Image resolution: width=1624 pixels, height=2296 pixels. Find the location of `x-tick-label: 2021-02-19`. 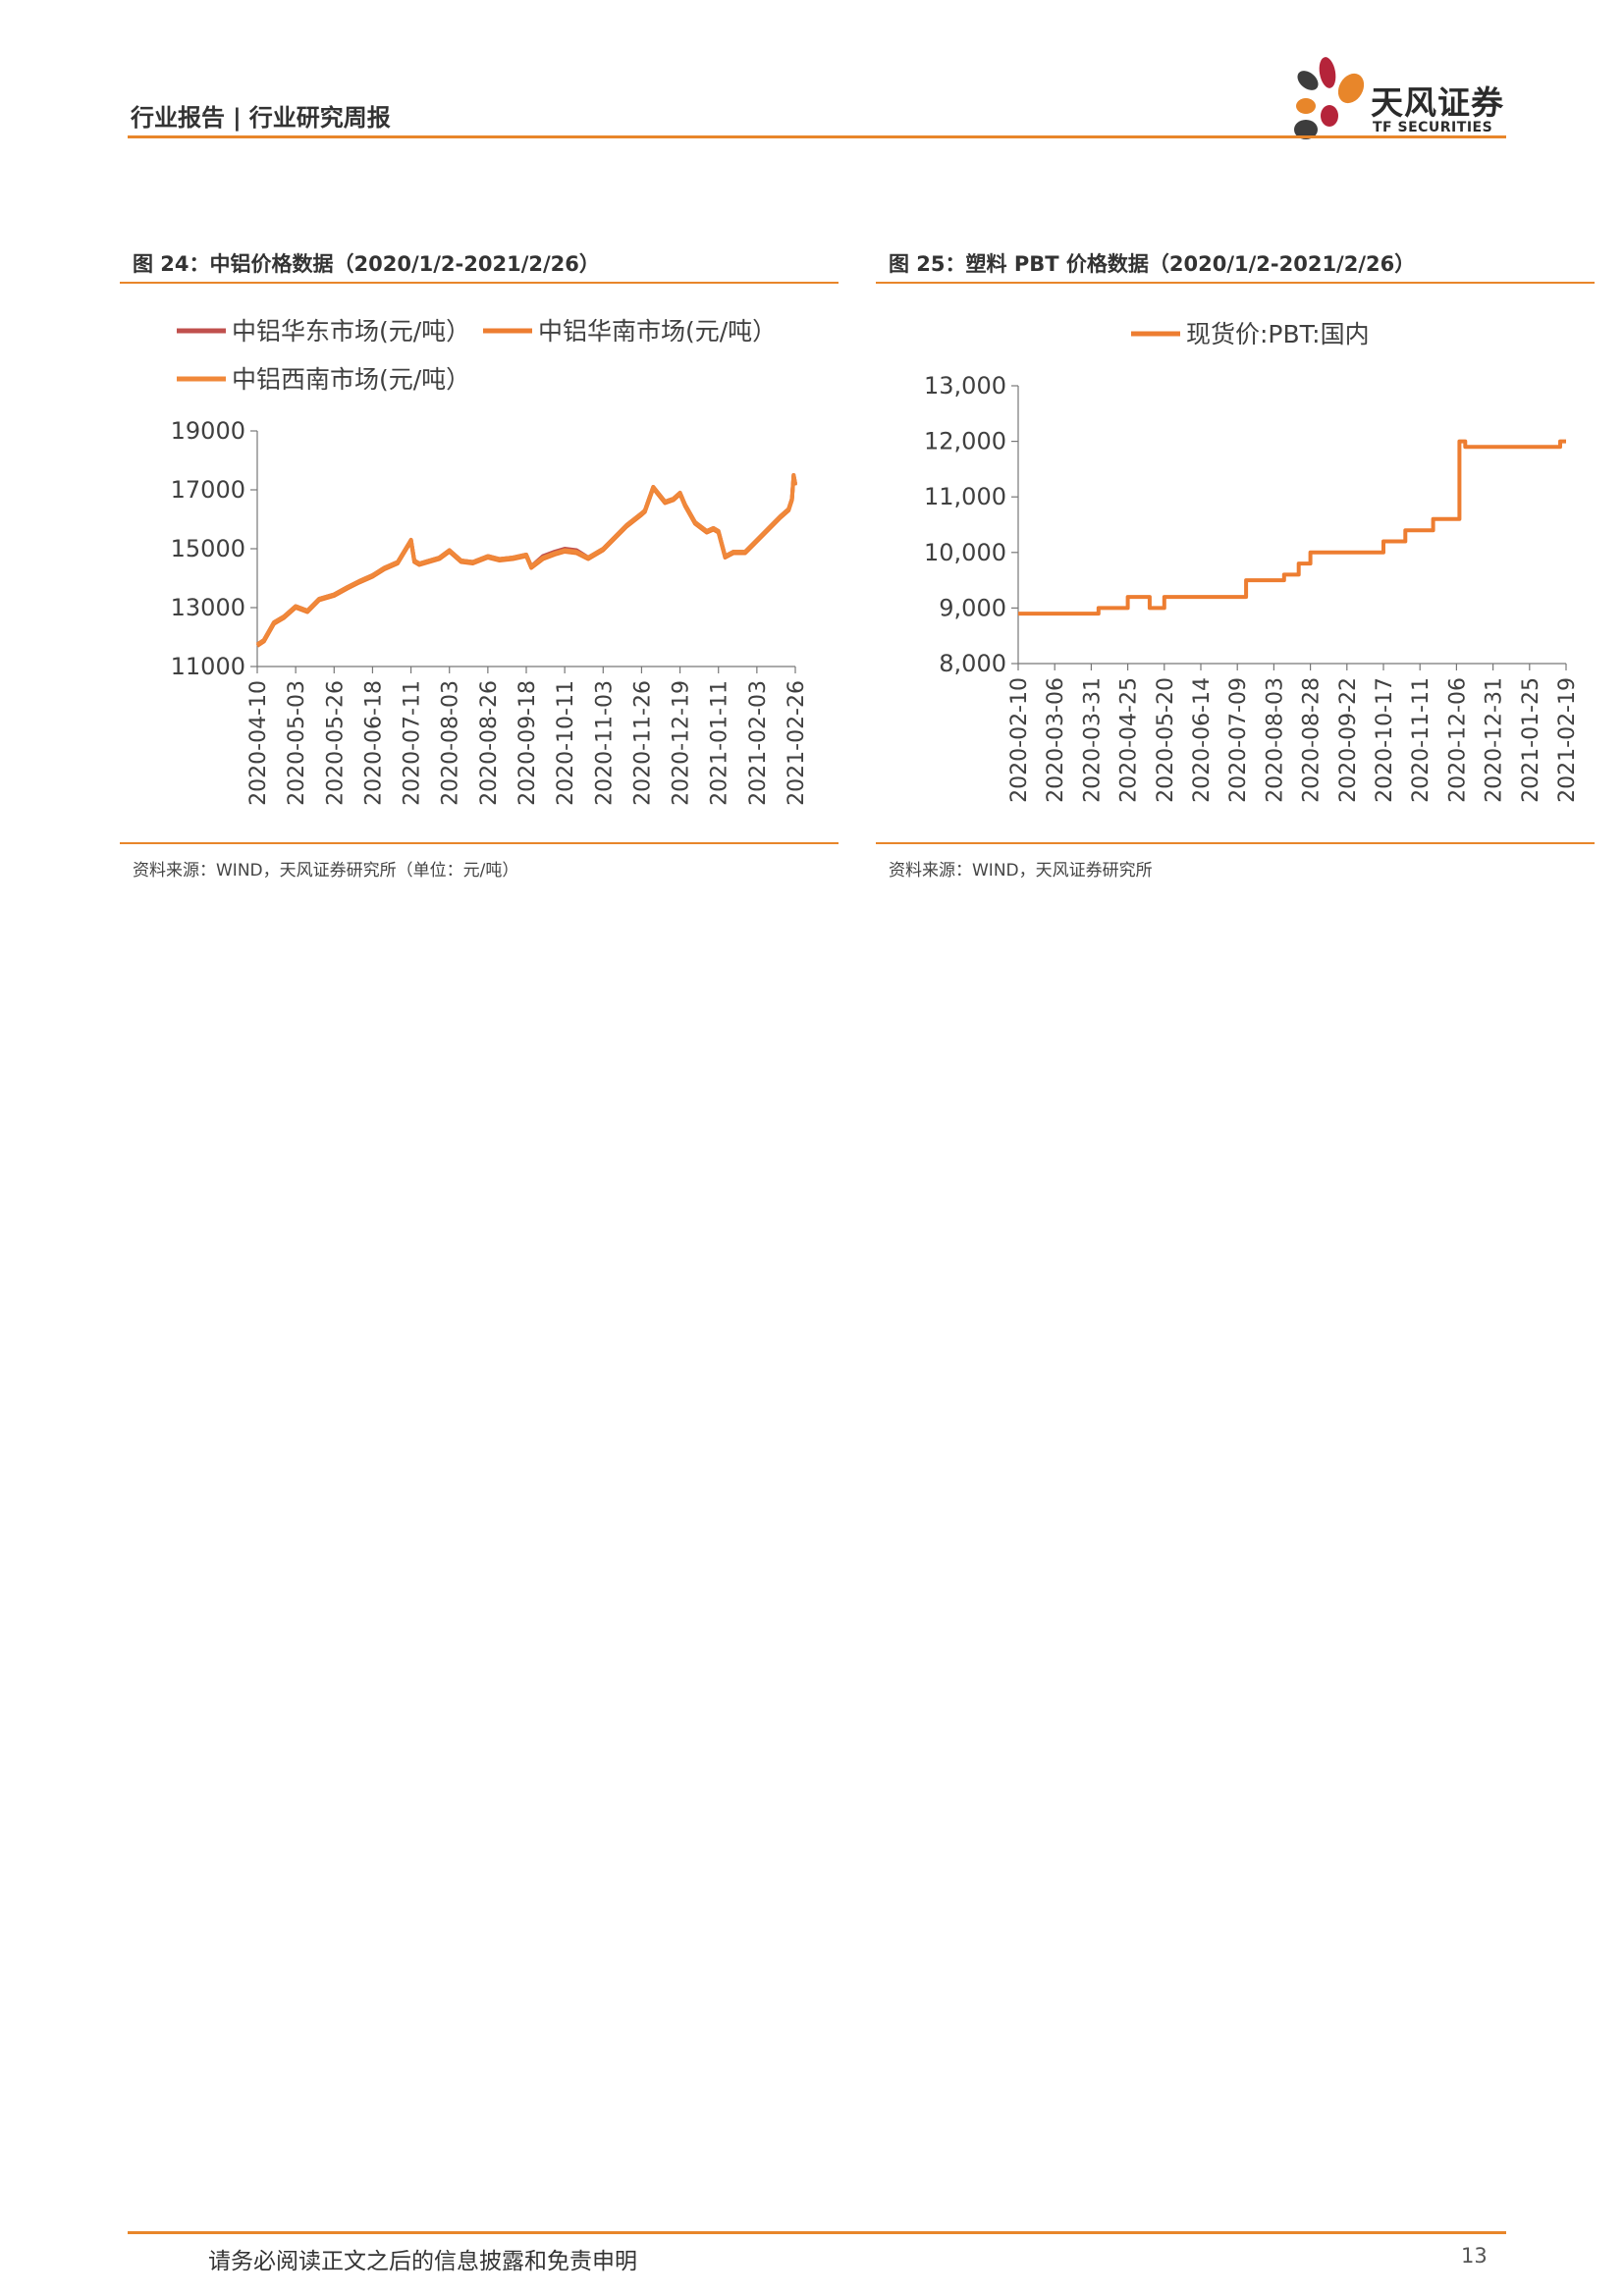

x-tick-label: 2021-02-19 is located at coordinates (1567, 740).